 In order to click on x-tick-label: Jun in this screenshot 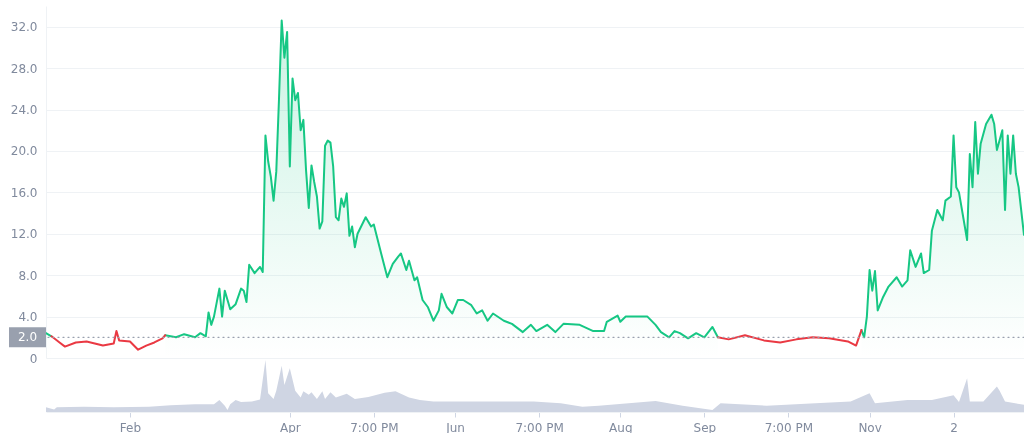, I will do `click(455, 427)`.